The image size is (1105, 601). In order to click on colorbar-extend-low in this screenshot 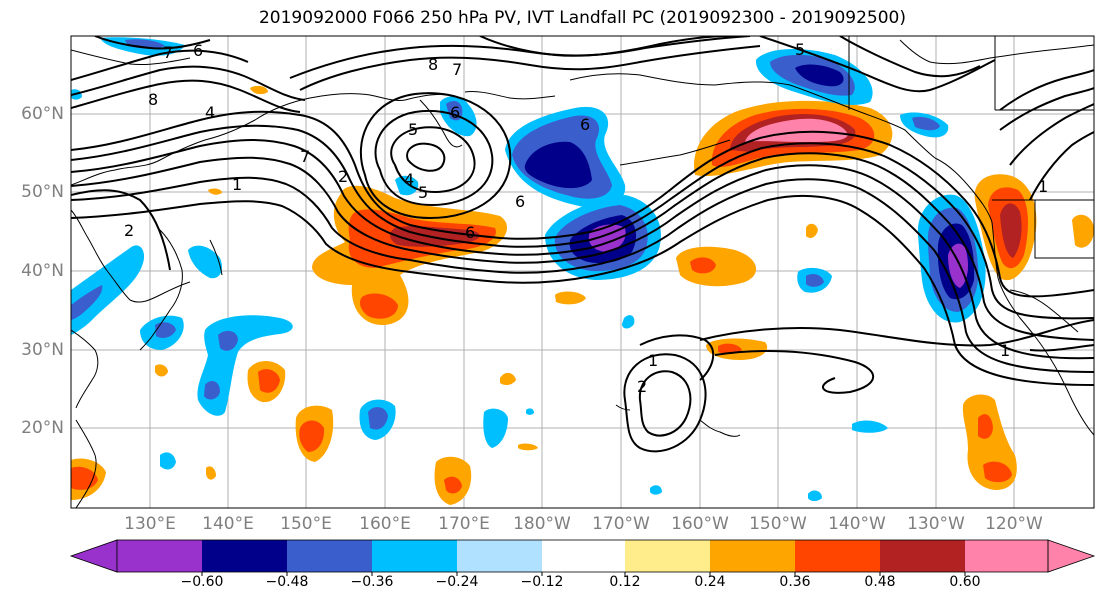, I will do `click(93, 556)`.